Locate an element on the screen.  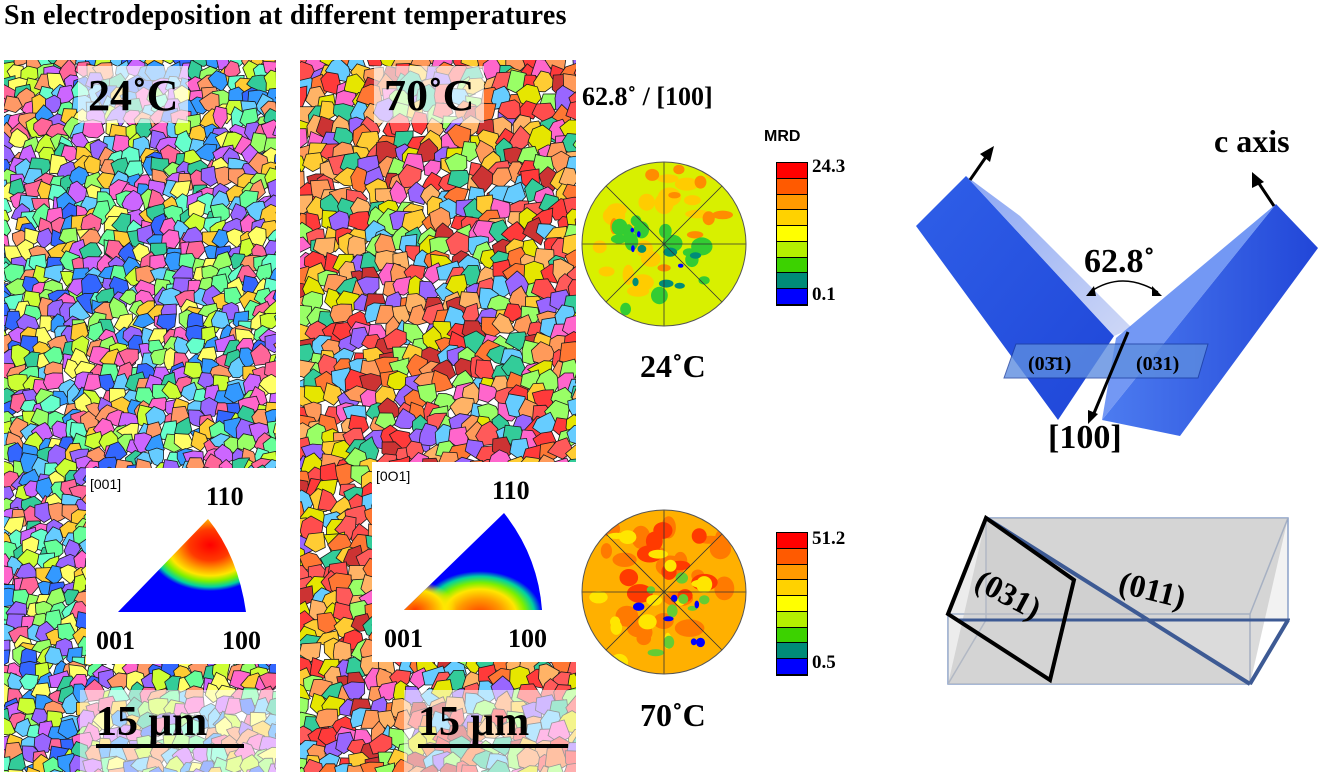
color-legend-24c is located at coordinates (792, 234).